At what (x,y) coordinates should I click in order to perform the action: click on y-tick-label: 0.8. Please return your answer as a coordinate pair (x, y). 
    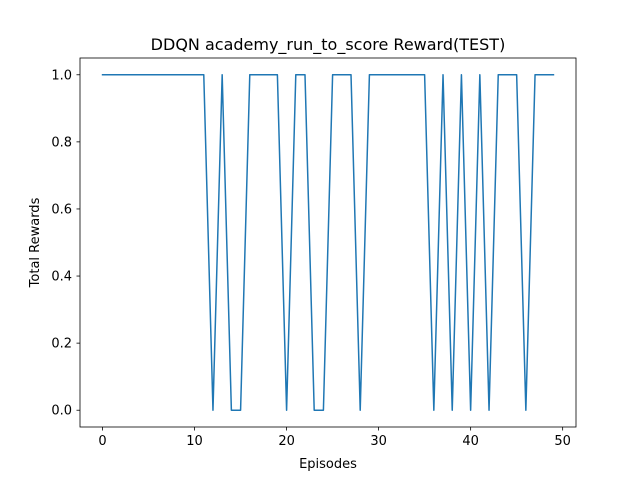
    Looking at the image, I should click on (61, 142).